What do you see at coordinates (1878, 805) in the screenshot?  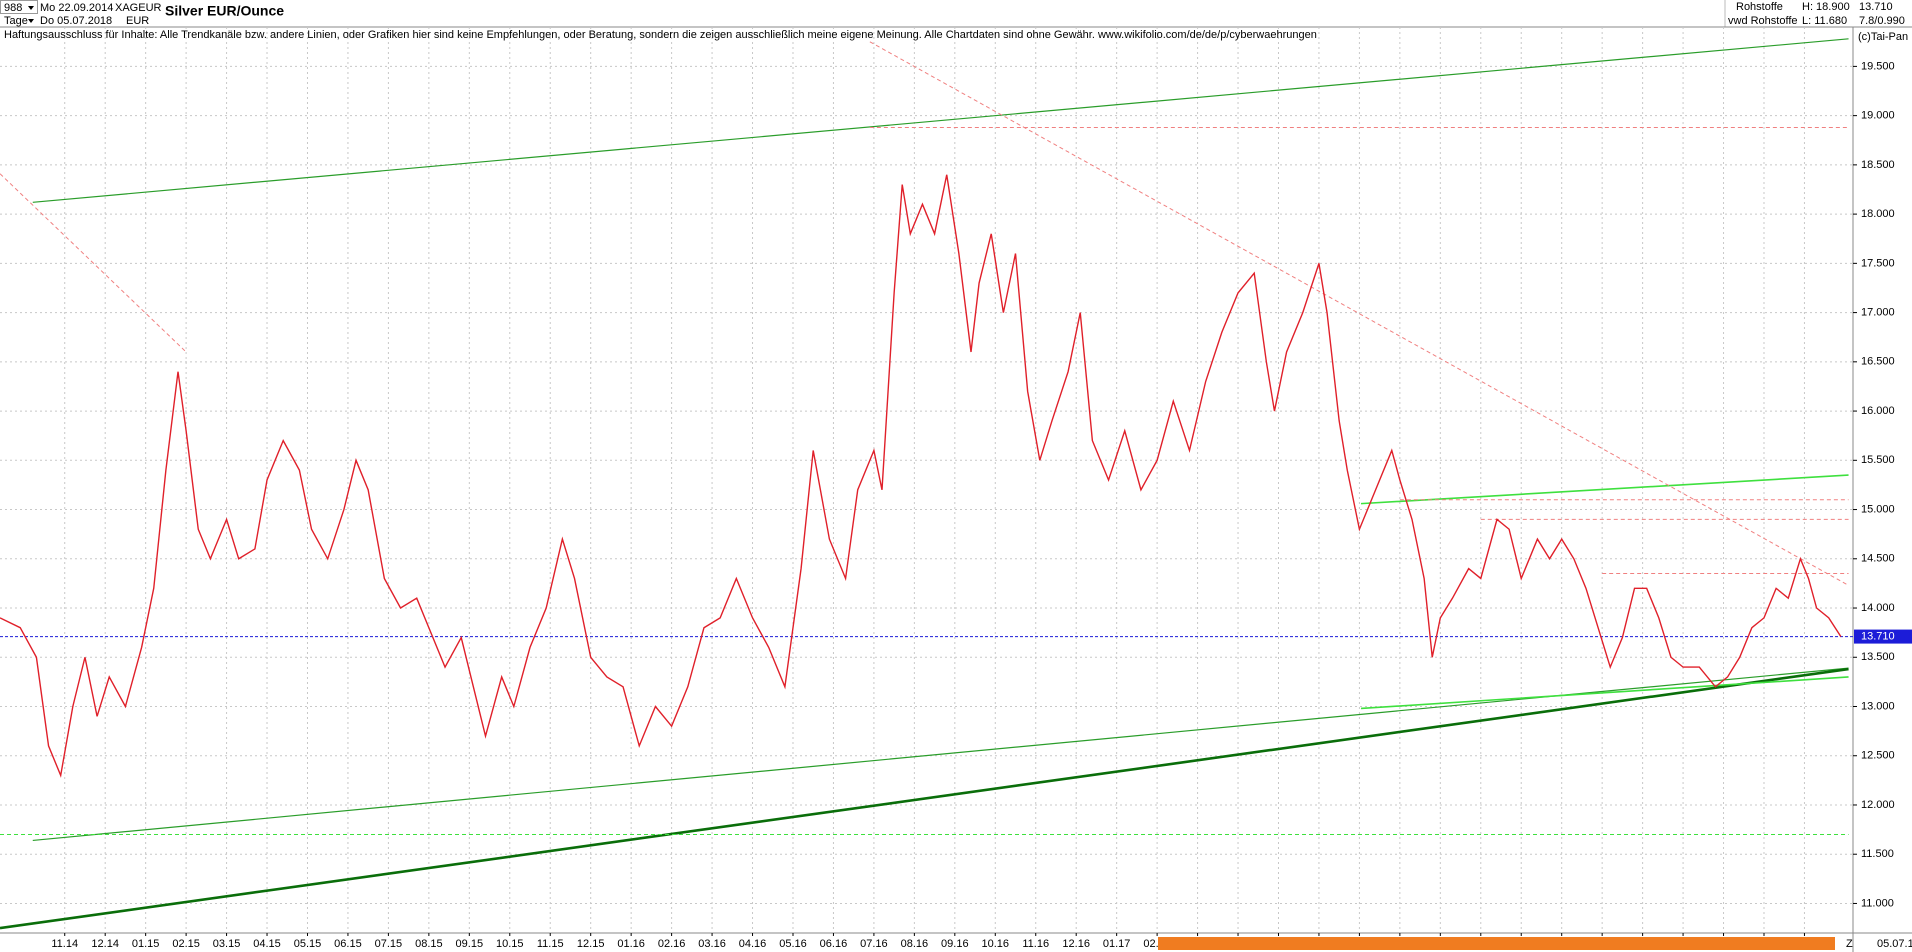 I see `y-tick-label: 12.000` at bounding box center [1878, 805].